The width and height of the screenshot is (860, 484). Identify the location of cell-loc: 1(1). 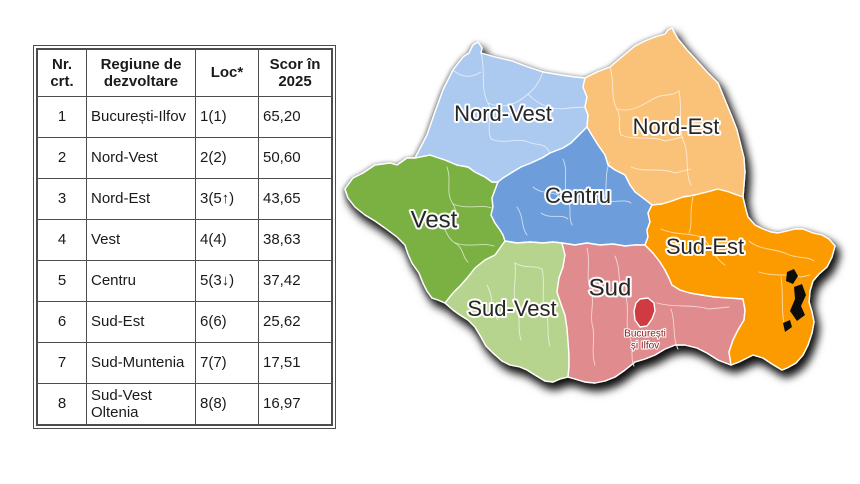
(227, 117).